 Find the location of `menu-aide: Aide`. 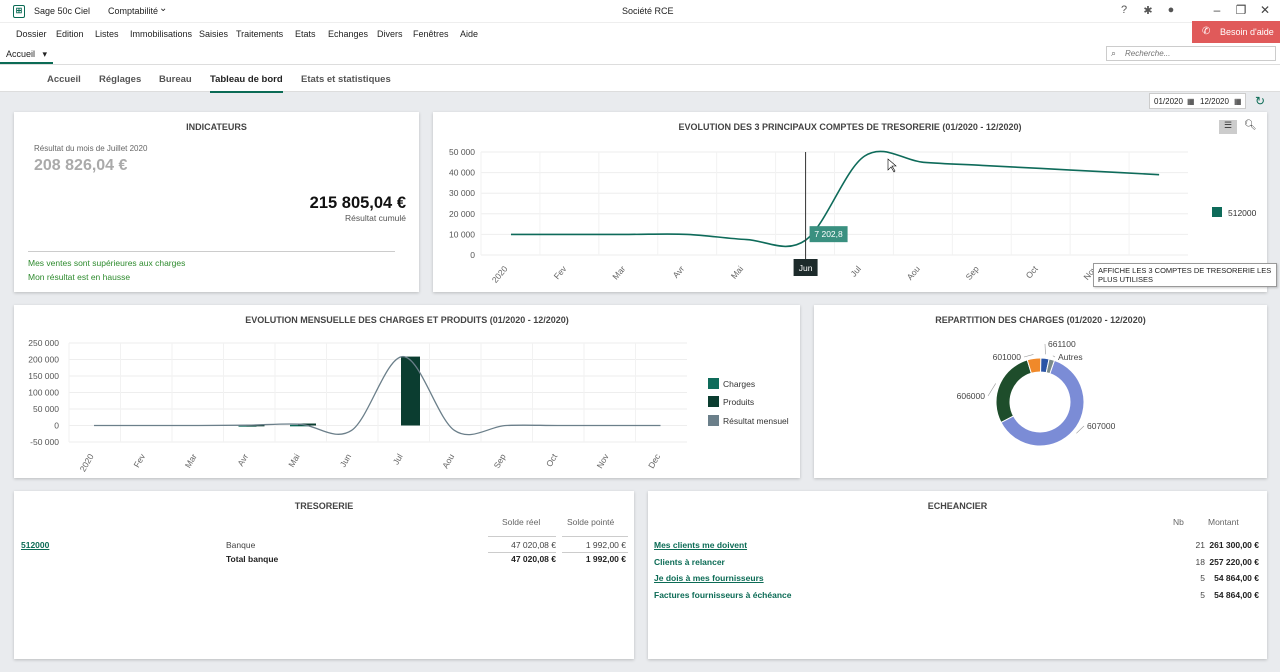

menu-aide: Aide is located at coordinates (469, 34).